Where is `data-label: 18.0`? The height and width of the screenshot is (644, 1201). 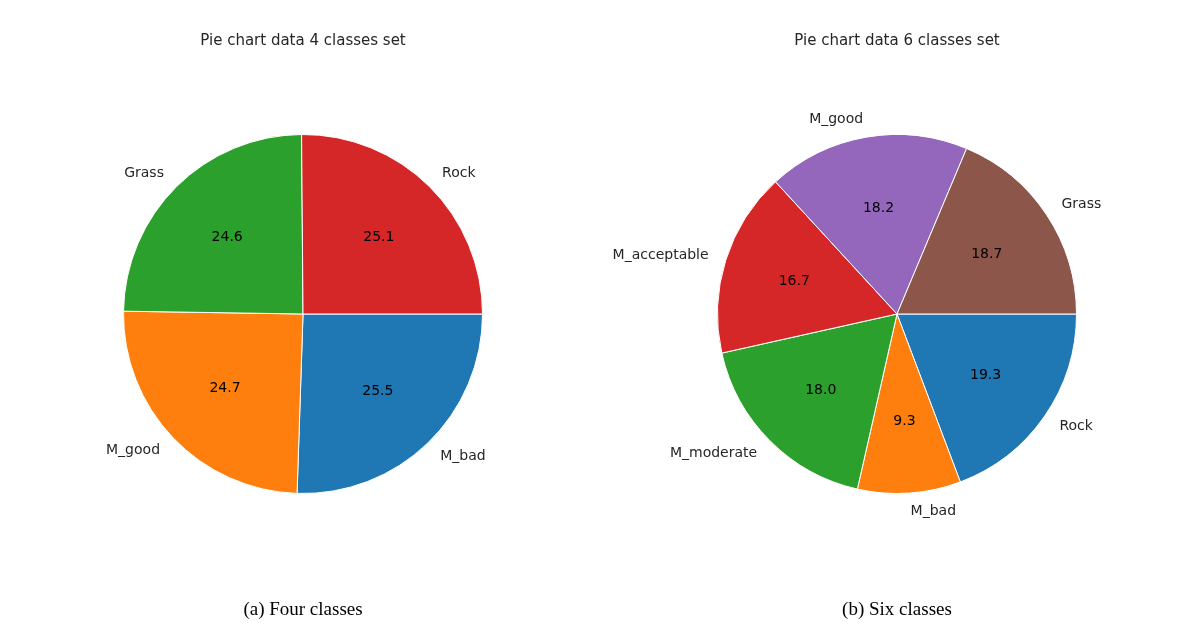
data-label: 18.0 is located at coordinates (821, 388).